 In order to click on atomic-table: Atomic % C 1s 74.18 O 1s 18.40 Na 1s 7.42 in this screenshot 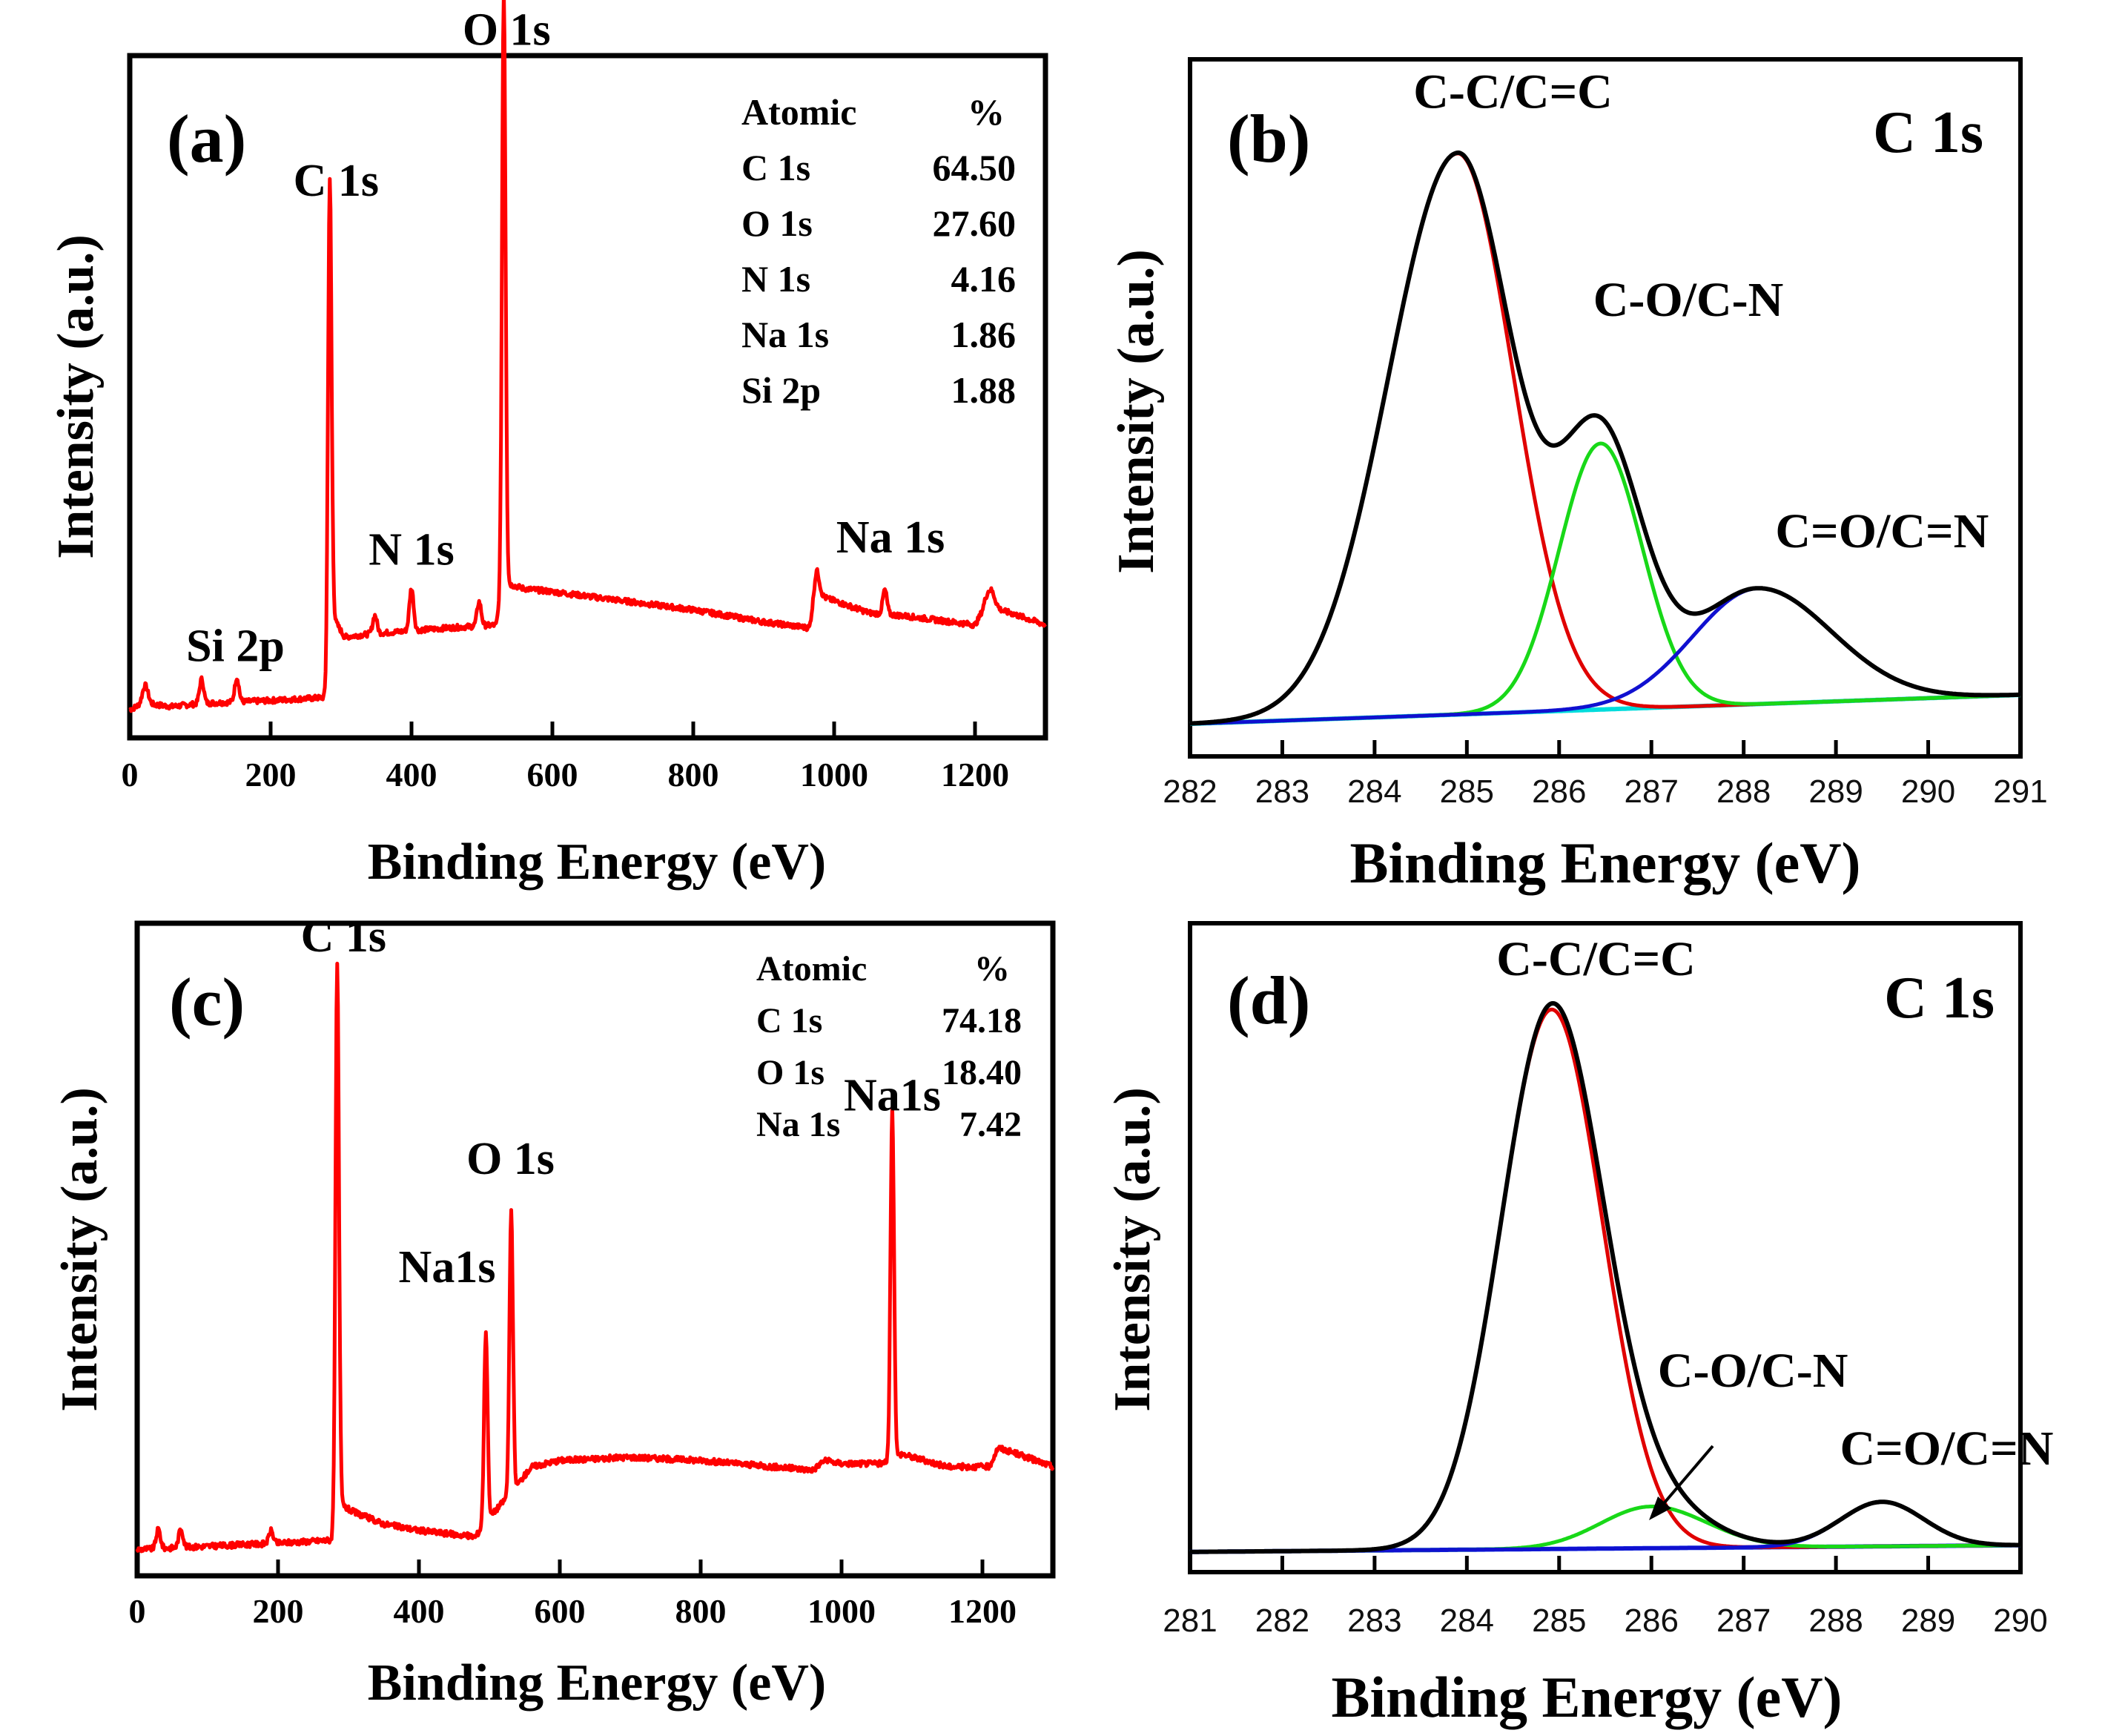, I will do `click(889, 1047)`.